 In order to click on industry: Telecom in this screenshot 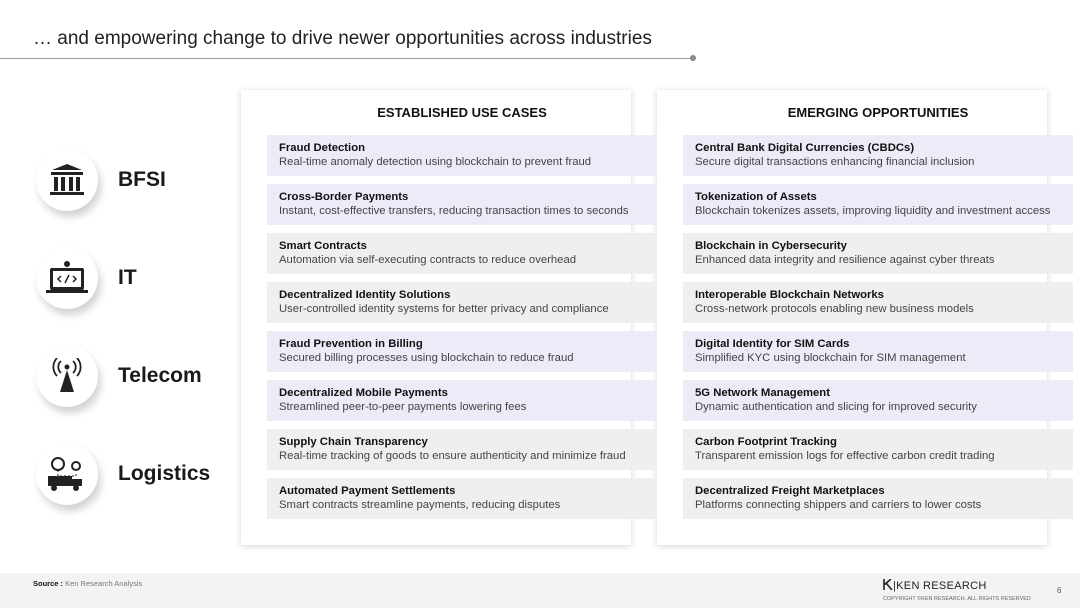, I will do `click(120, 376)`.